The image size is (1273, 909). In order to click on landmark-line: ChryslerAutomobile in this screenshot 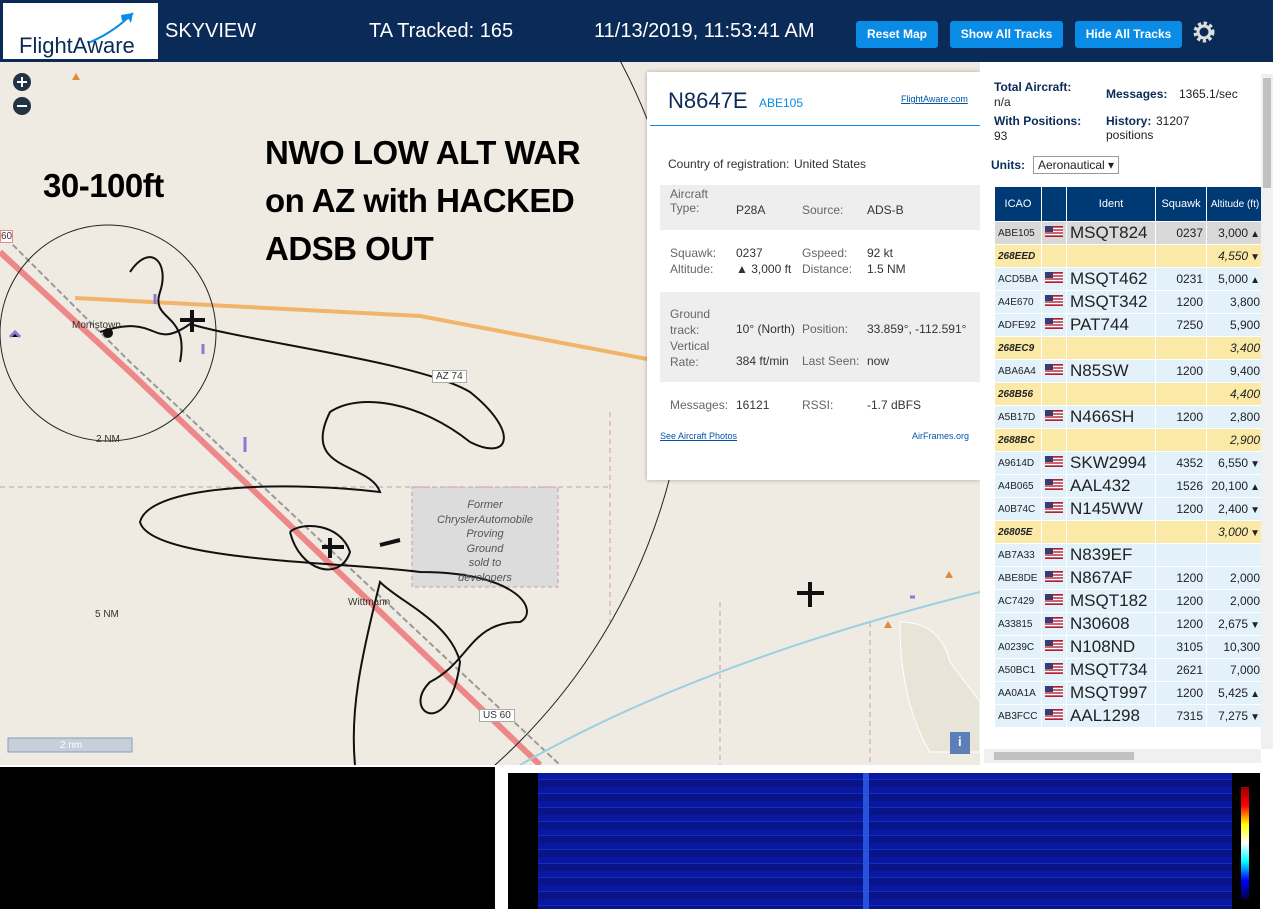, I will do `click(485, 519)`.